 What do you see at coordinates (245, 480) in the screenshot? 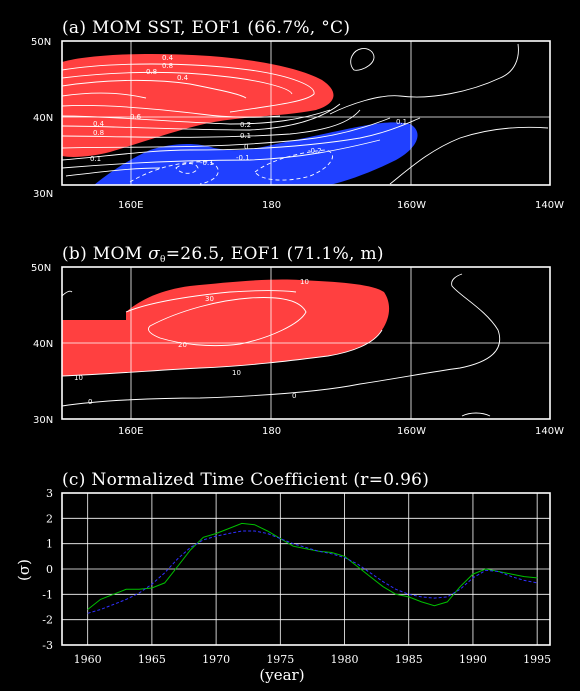
I see `panel-c-title: (c) Normalized Time Coefficient (r=0.96)` at bounding box center [245, 480].